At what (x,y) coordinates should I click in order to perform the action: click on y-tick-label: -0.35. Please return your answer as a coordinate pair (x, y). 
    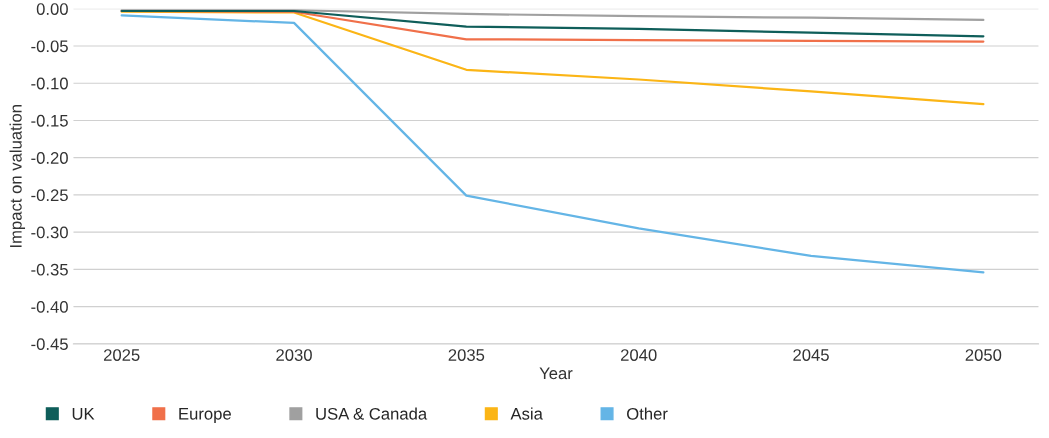
    Looking at the image, I should click on (49, 269).